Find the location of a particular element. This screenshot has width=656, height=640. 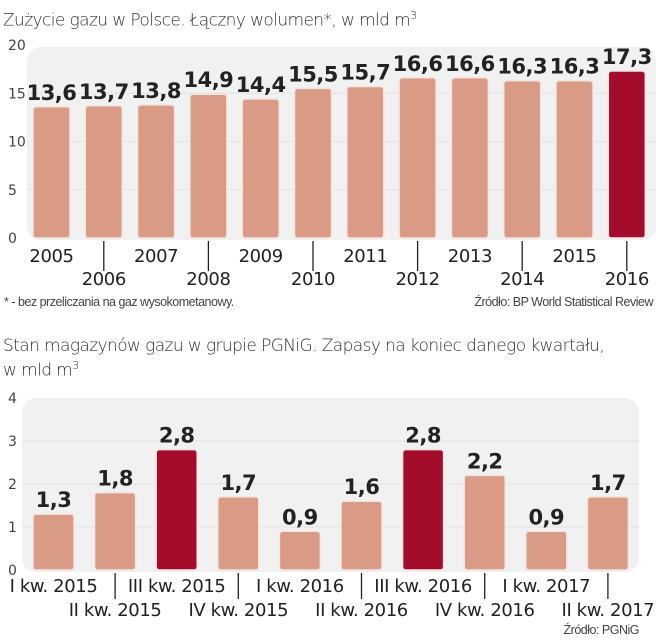

chart2-title-line2-wrap: w mld m3 is located at coordinates (303, 368).